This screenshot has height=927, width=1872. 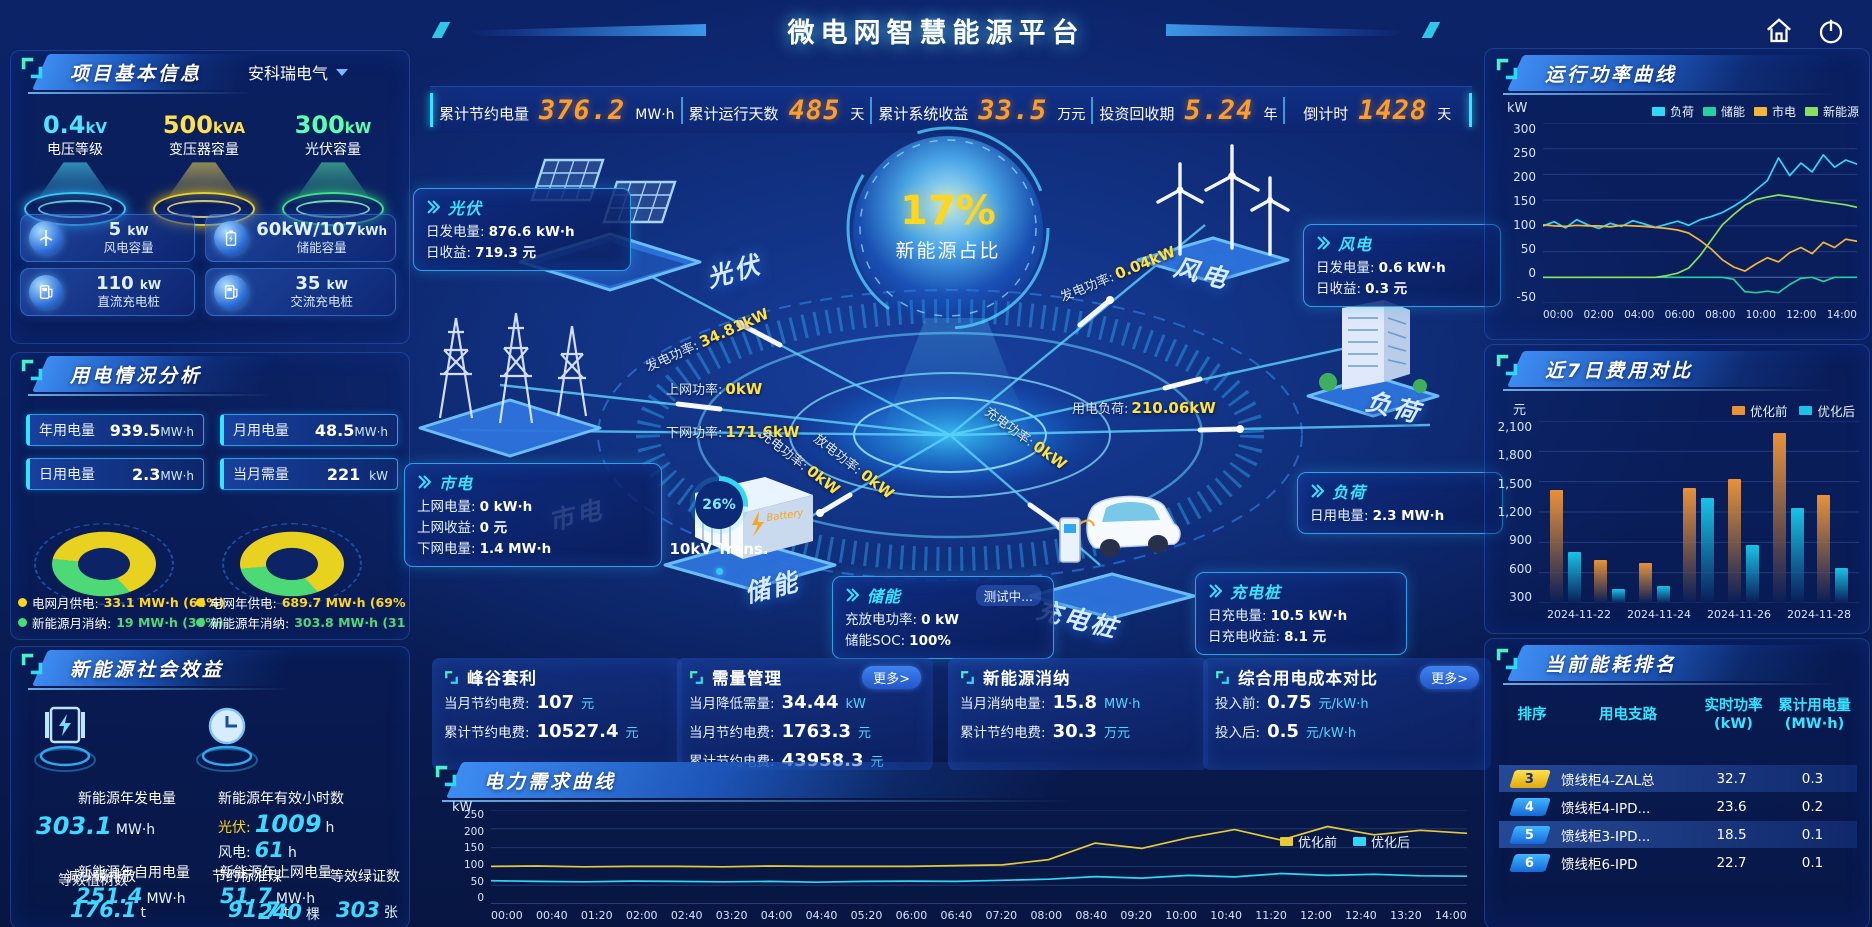 What do you see at coordinates (1731, 778) in the screenshot?
I see `power-cell: 32.7` at bounding box center [1731, 778].